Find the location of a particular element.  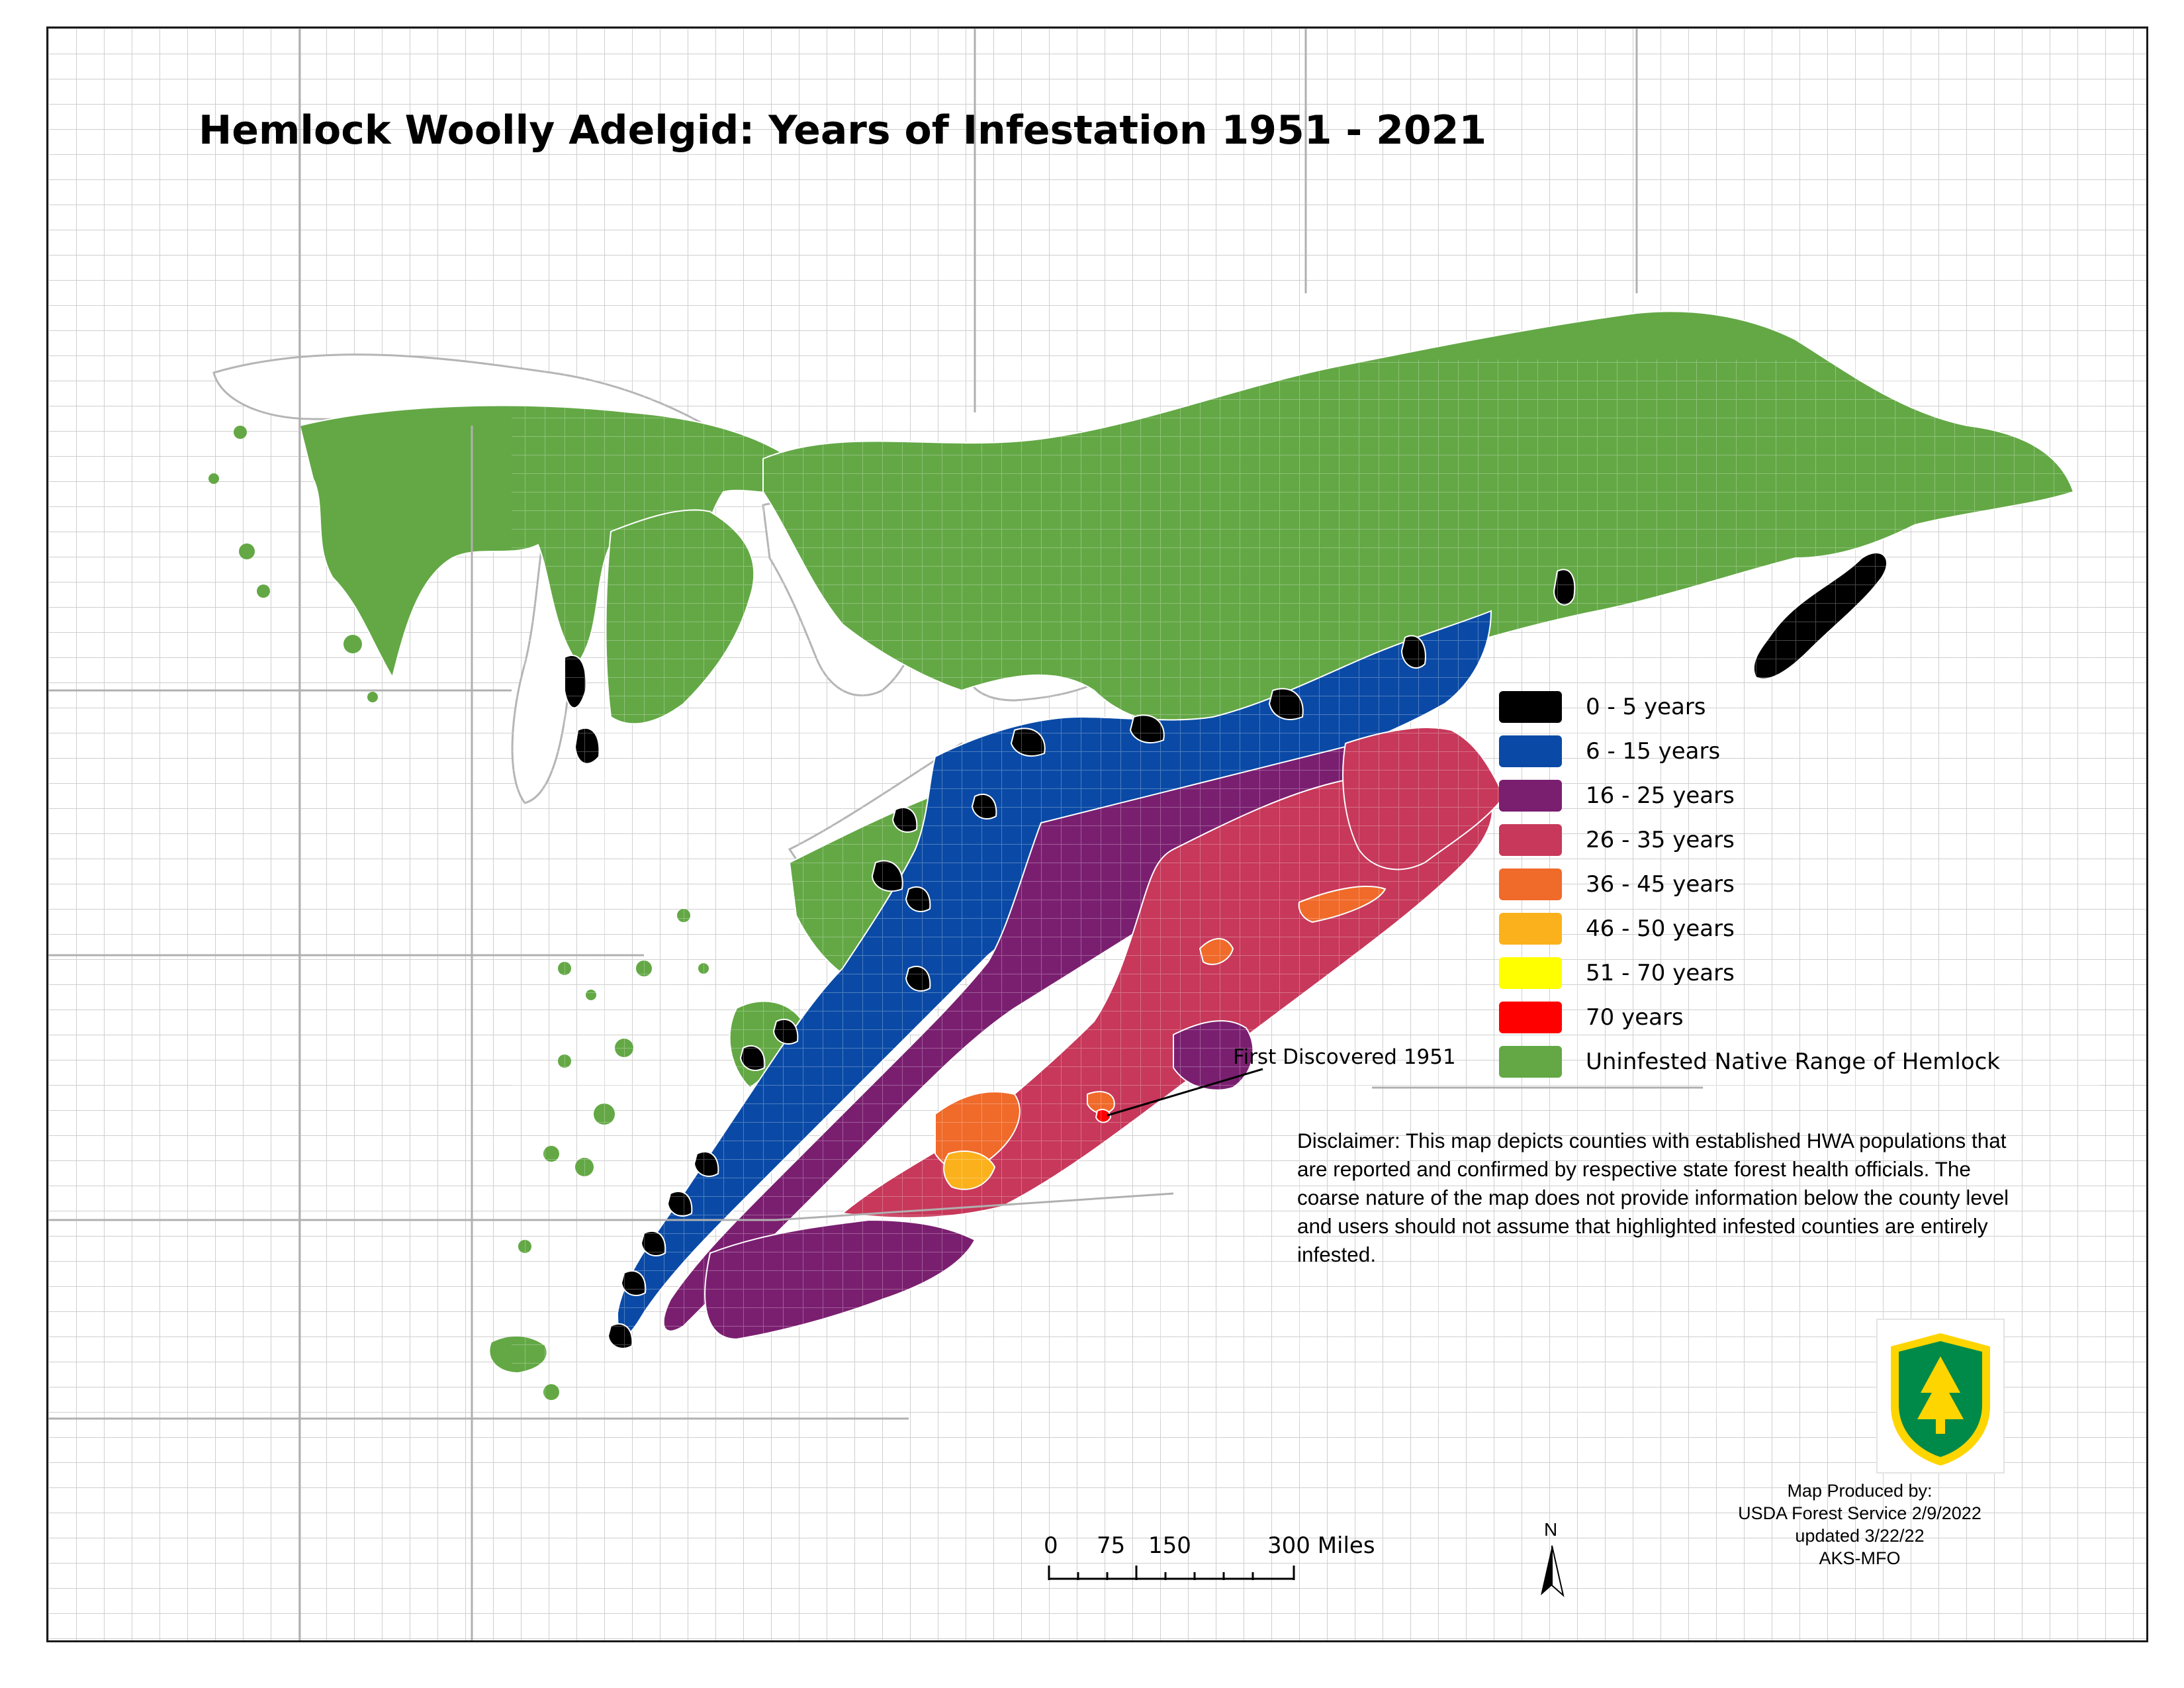

legend-item-36-45: 36 - 45 years is located at coordinates (1749, 884).